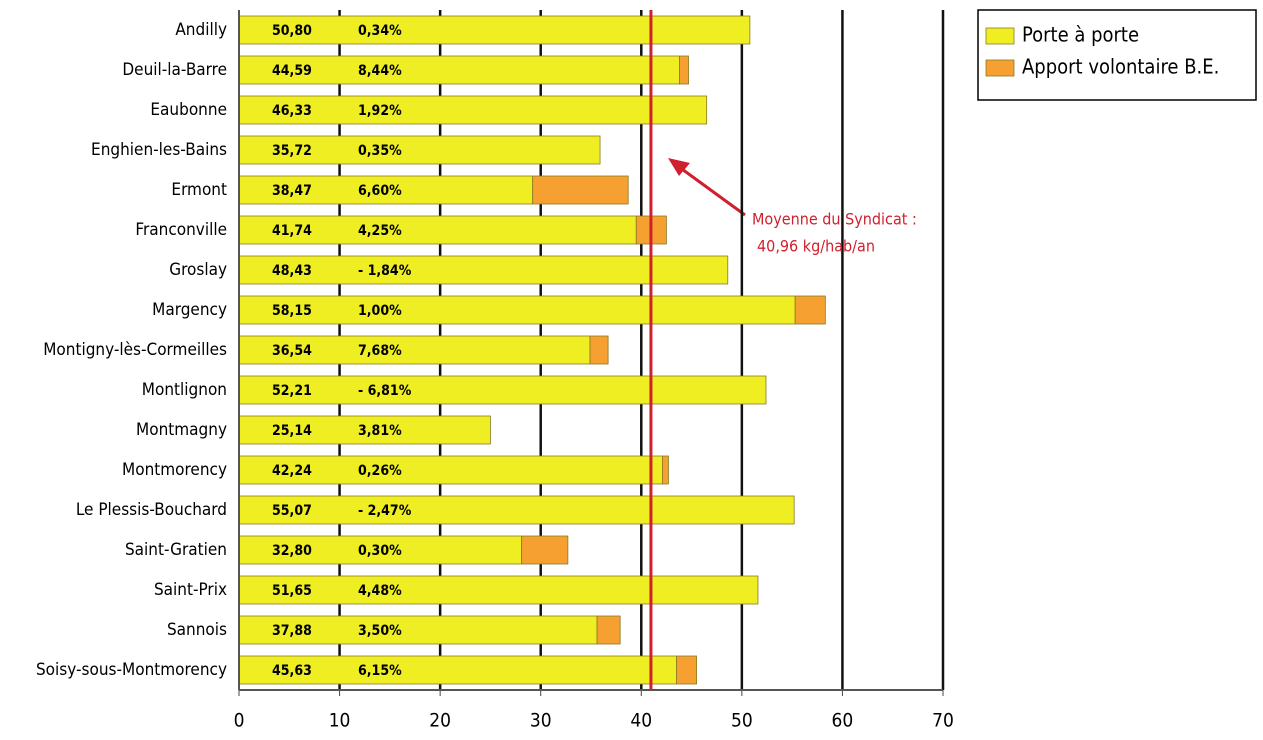 Image resolution: width=1263 pixels, height=740 pixels. I want to click on total-label: 46,33, so click(292, 111).